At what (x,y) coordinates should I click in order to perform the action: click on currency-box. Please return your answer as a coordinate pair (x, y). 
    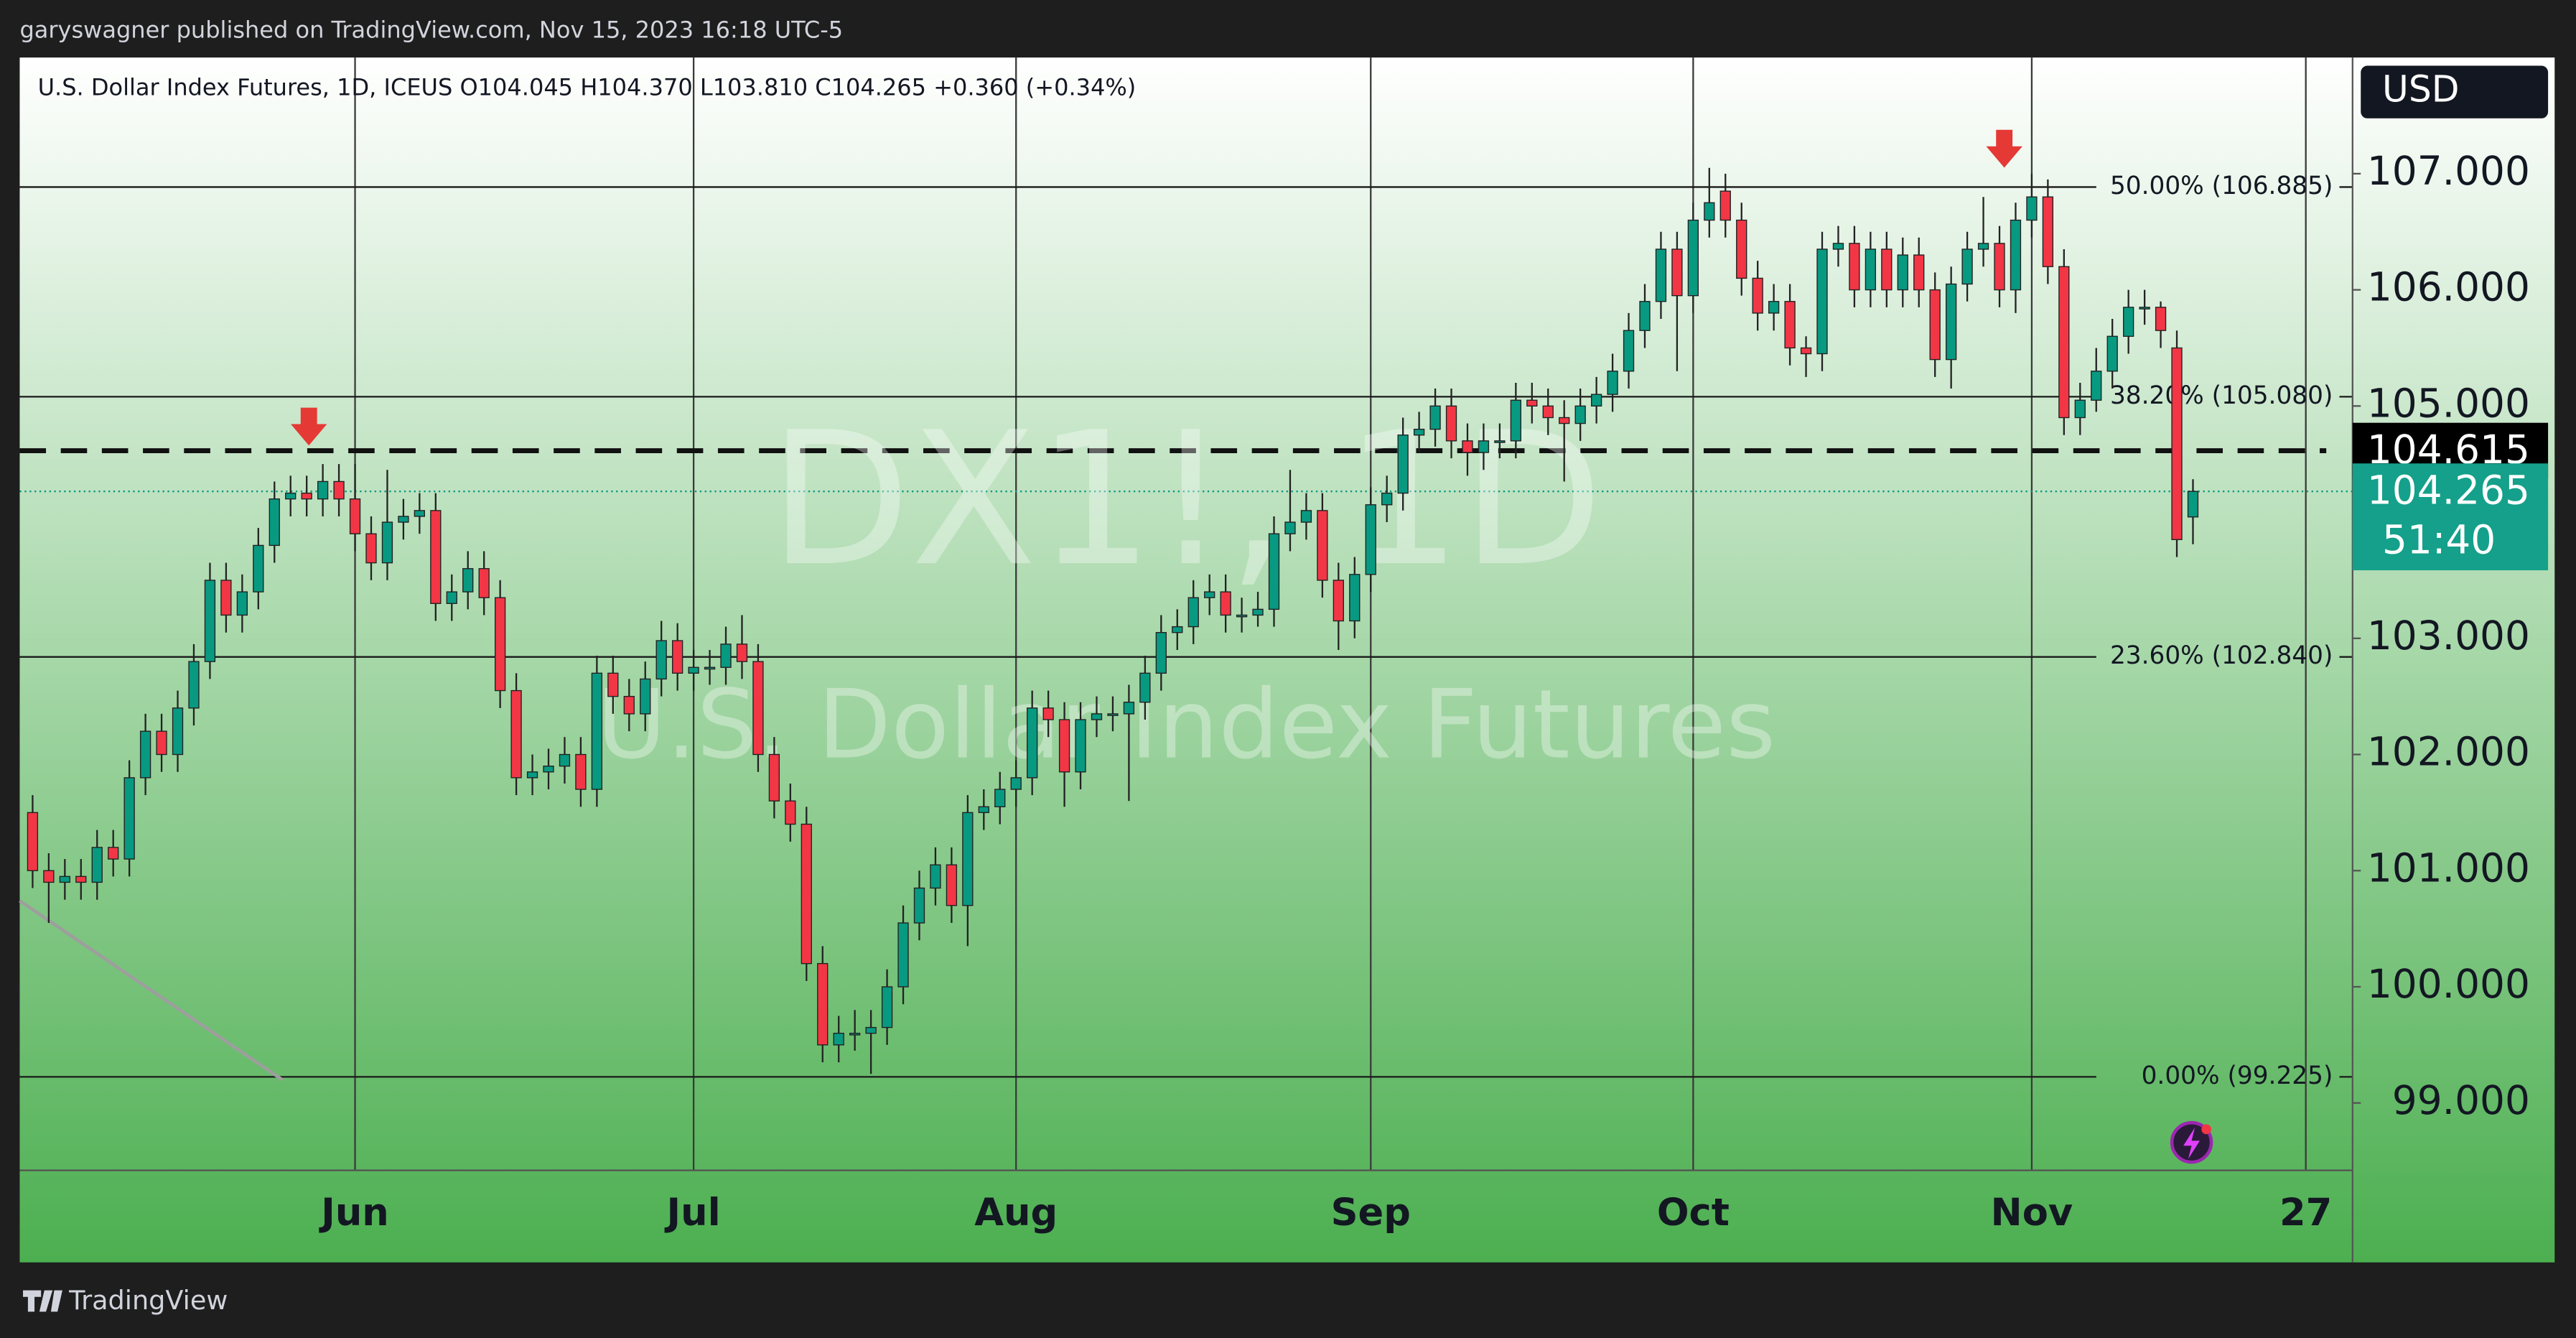
    Looking at the image, I should click on (2455, 92).